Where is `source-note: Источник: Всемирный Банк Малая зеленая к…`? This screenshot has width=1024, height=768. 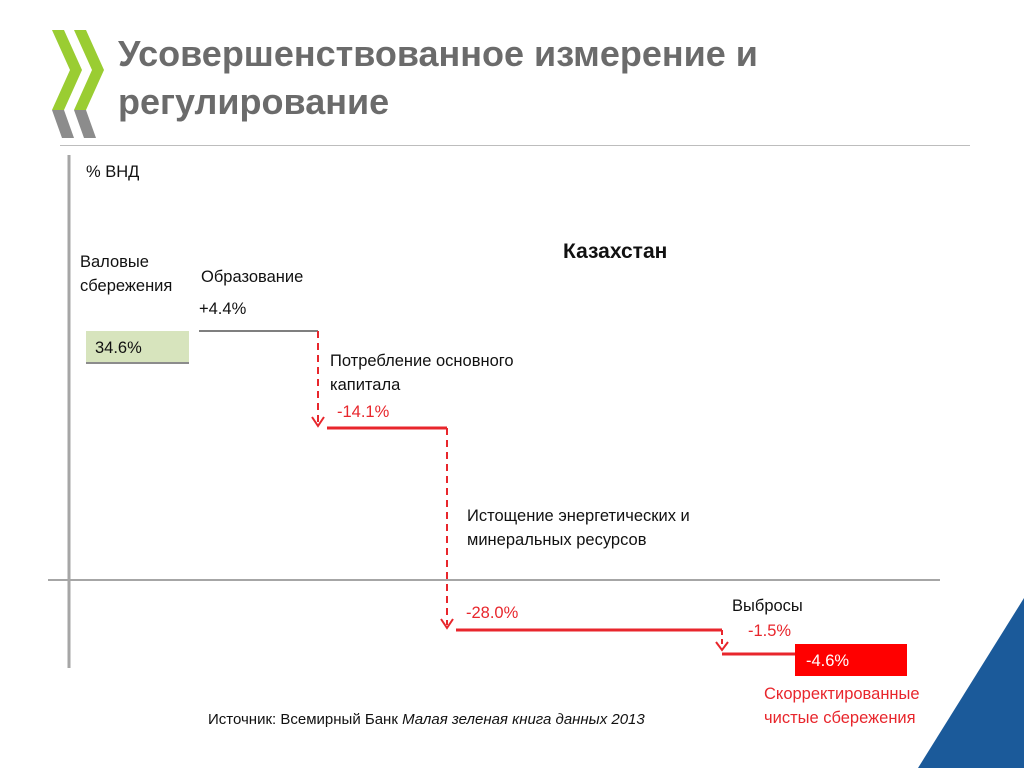 source-note: Источник: Всемирный Банк Малая зеленая к… is located at coordinates (426, 719).